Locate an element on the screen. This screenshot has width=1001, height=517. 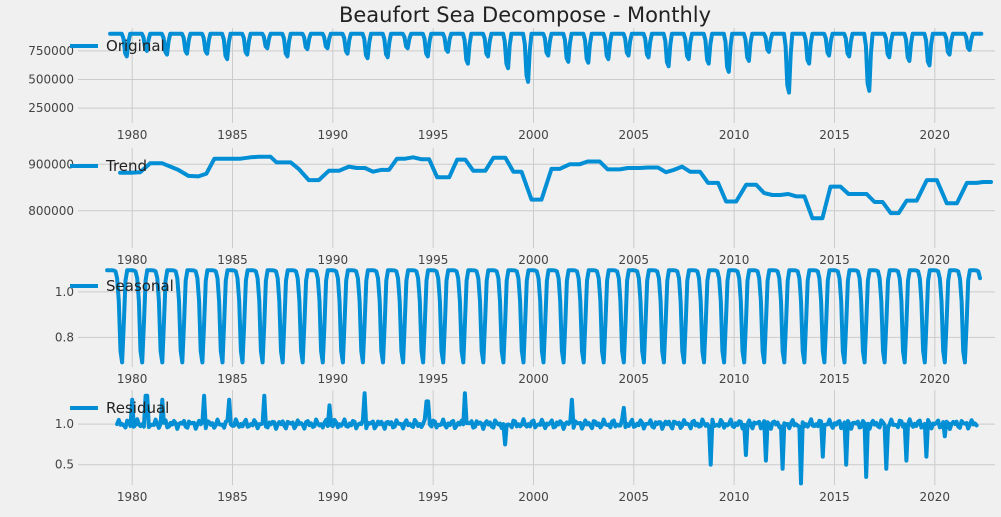
series-line-original is located at coordinates (546, 63).